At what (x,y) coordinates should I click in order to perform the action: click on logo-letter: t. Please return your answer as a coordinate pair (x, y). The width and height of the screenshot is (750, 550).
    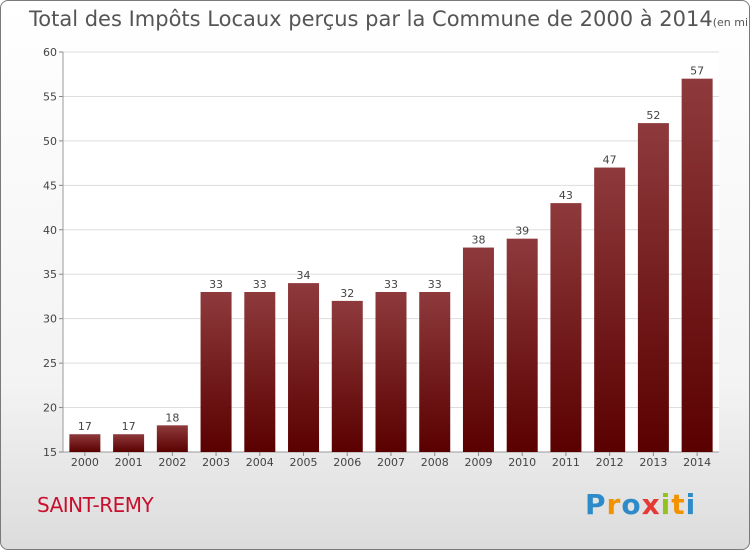
    Looking at the image, I should click on (678, 504).